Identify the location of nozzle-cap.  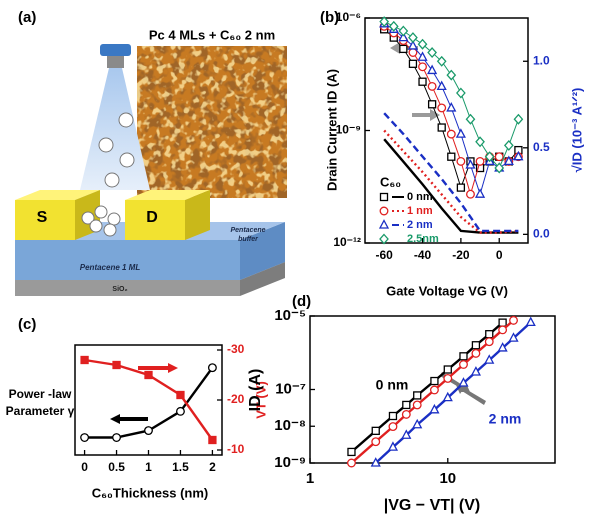
(115, 50).